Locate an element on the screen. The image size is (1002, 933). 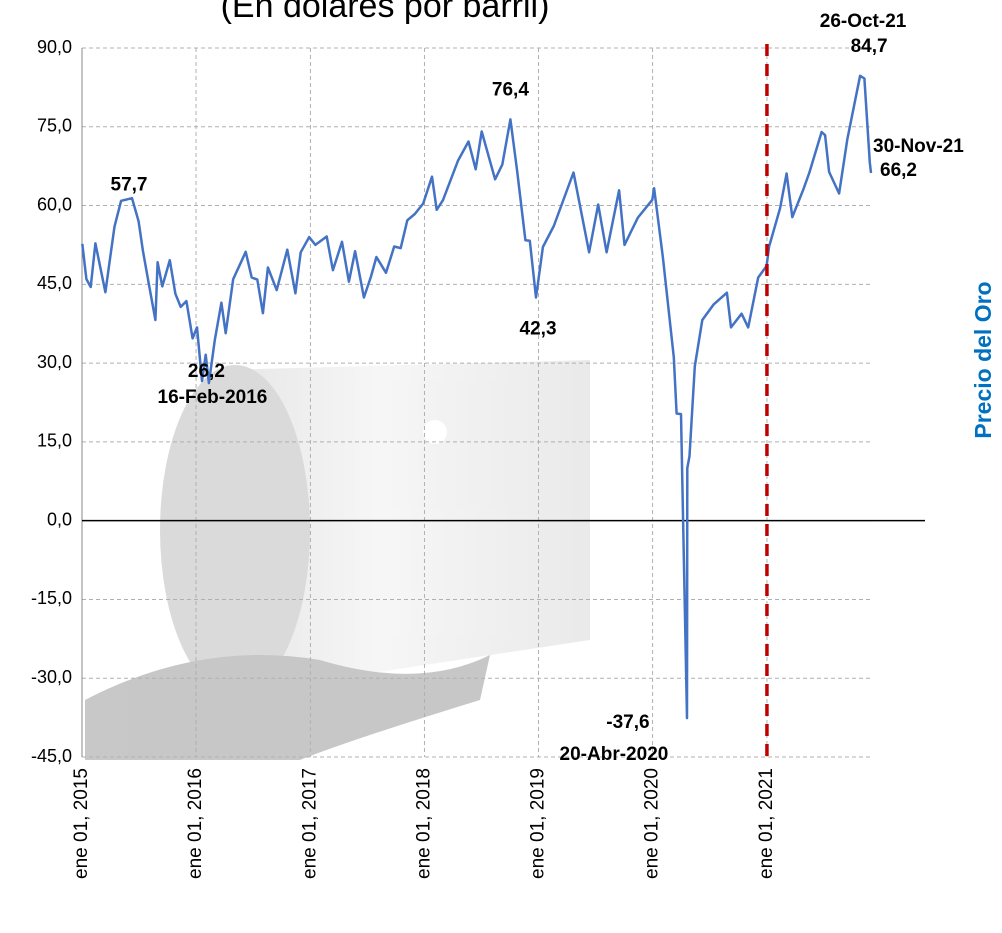
y-tick-label: 60,0 is located at coordinates (54, 204).